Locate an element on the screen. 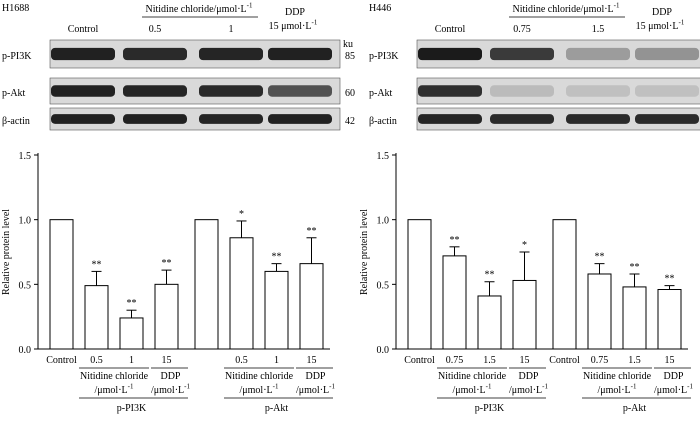 The height and width of the screenshot is (422, 700). lane-header-ddp-conc-sup: -1 is located at coordinates (682, 23).